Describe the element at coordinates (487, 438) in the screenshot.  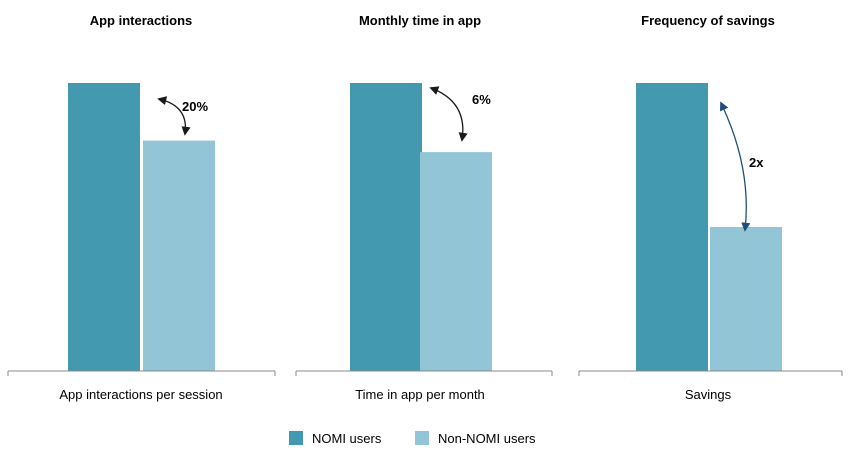
I see `legend-label-non-nomi: Non-NOMI users` at that location.